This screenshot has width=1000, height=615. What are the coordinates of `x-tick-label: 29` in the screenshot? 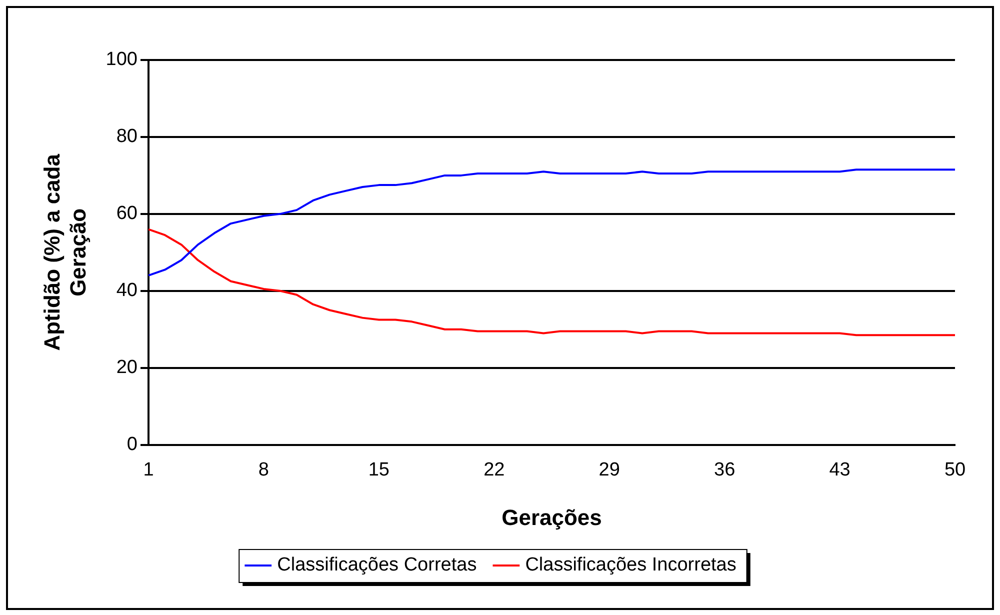 It's located at (609, 469).